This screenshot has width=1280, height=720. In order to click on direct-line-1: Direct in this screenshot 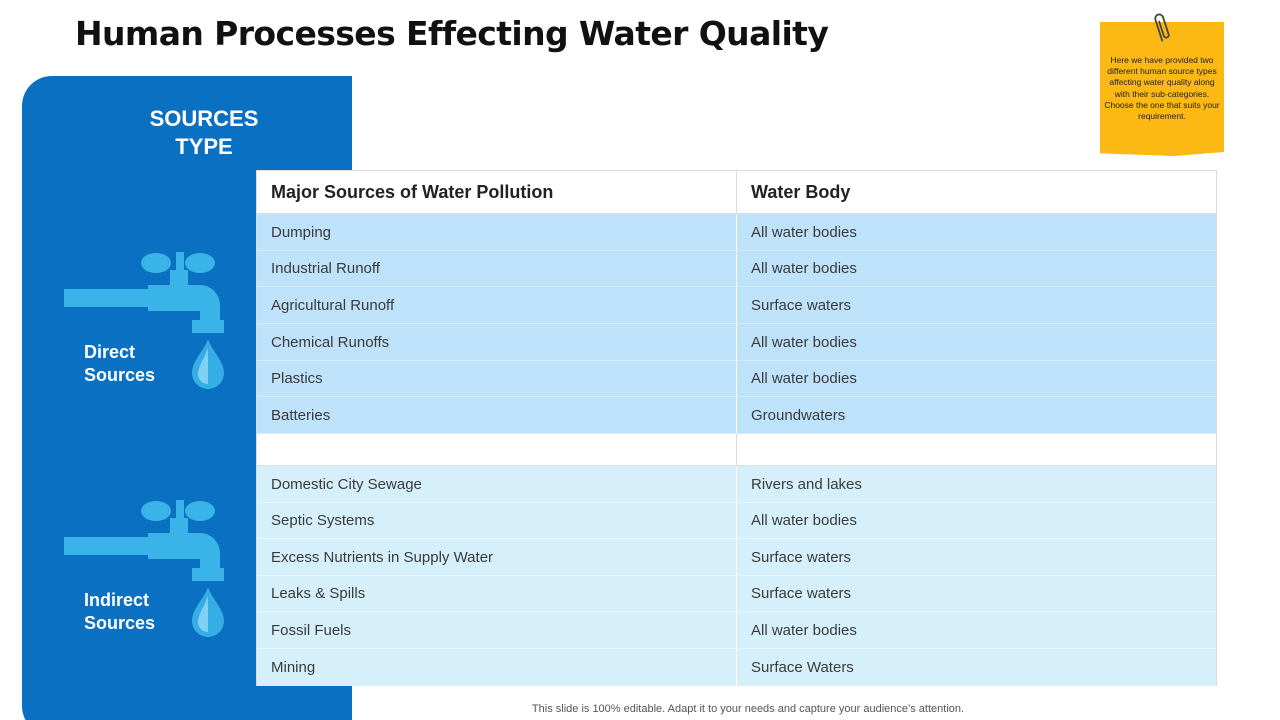, I will do `click(110, 352)`.